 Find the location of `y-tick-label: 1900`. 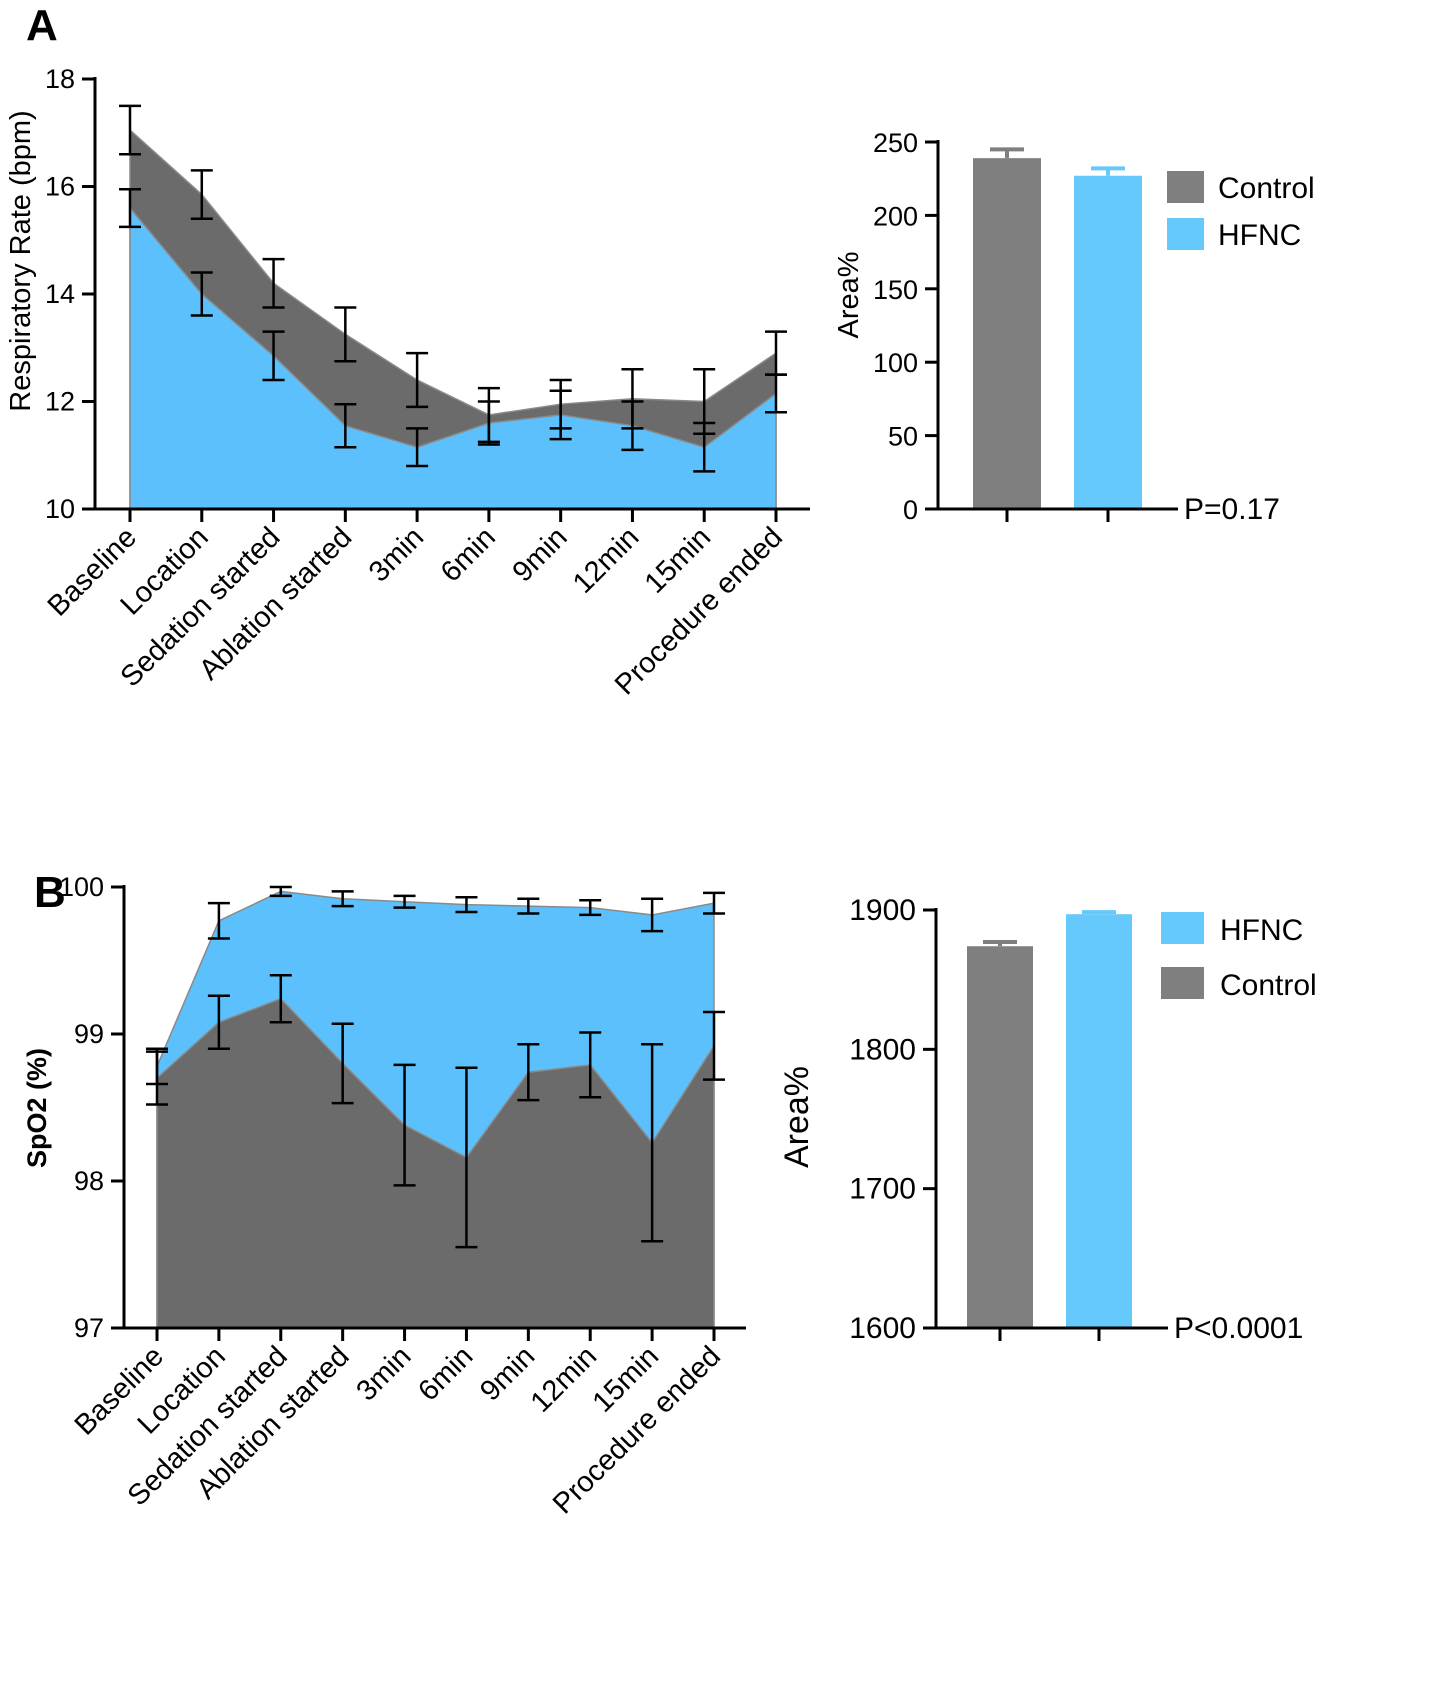

y-tick-label: 1900 is located at coordinates (882, 910).